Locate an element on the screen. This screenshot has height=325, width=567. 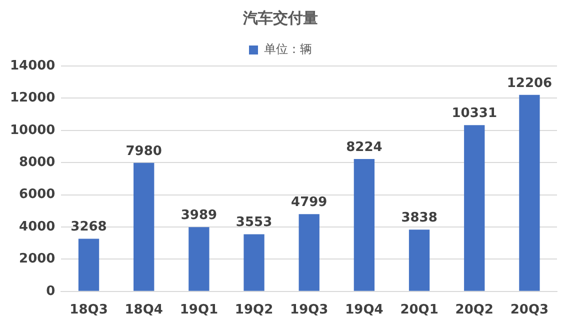
data-label: 3268 is located at coordinates (88, 227).